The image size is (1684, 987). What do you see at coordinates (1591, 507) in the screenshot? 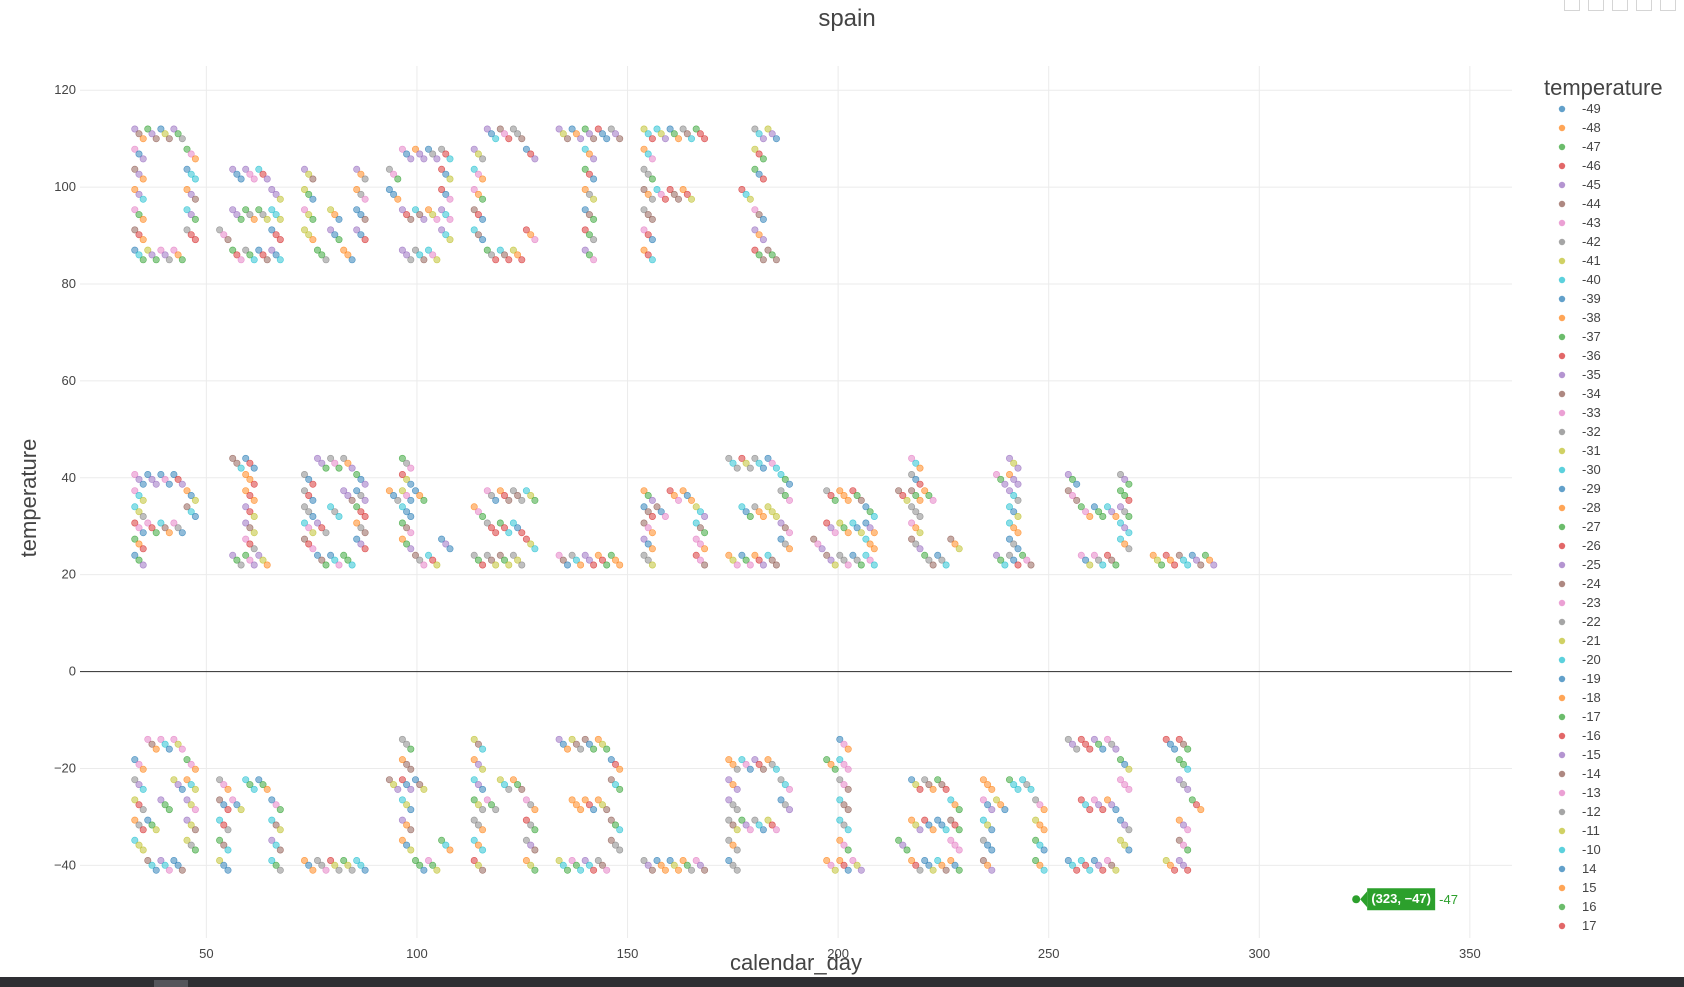
I see `legend-item-label: -28` at bounding box center [1591, 507].